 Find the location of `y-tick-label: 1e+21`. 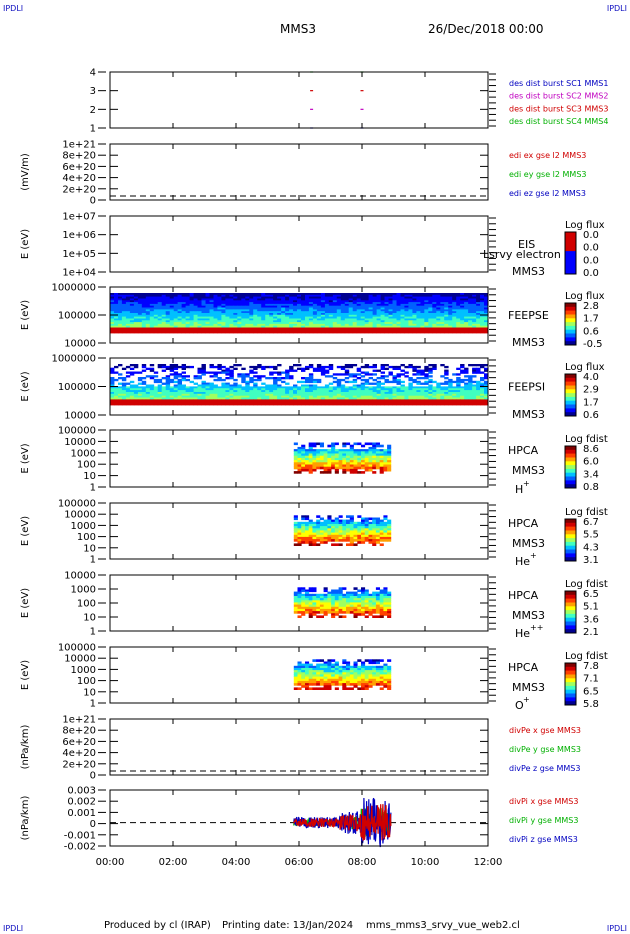

y-tick-label: 1e+21 is located at coordinates (79, 145).